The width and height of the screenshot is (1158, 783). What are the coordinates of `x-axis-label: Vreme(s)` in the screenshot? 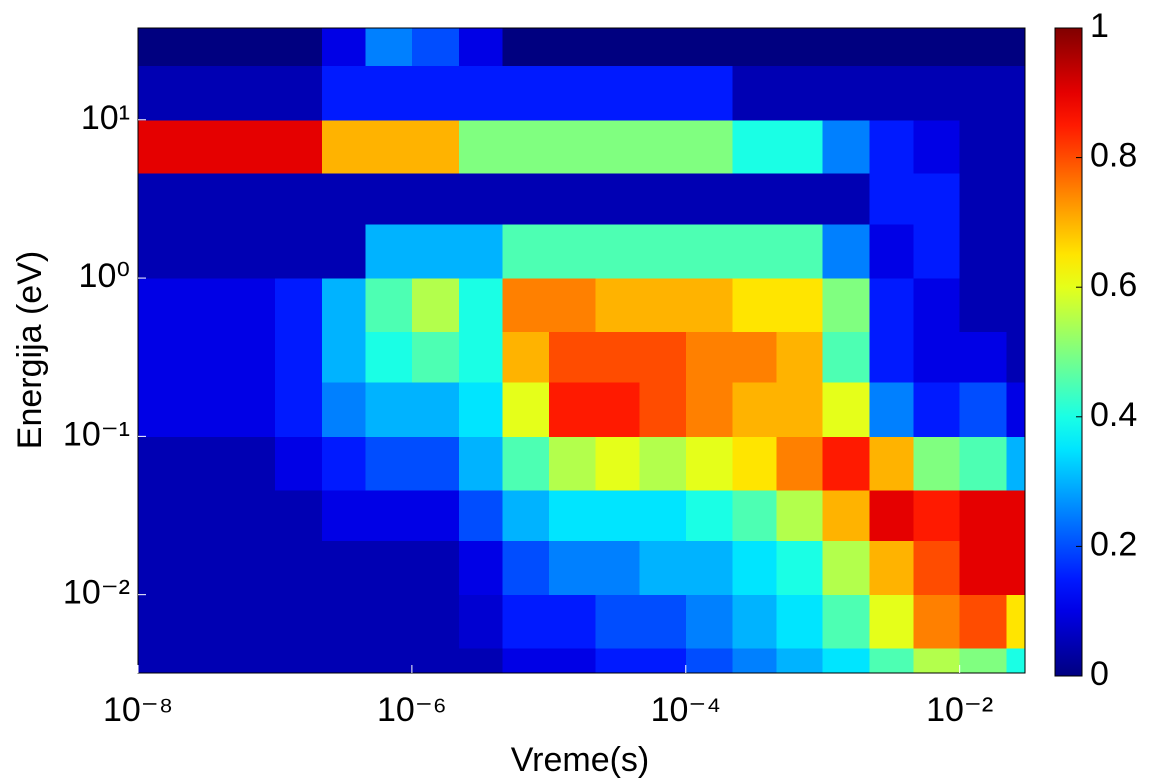 It's located at (580, 759).